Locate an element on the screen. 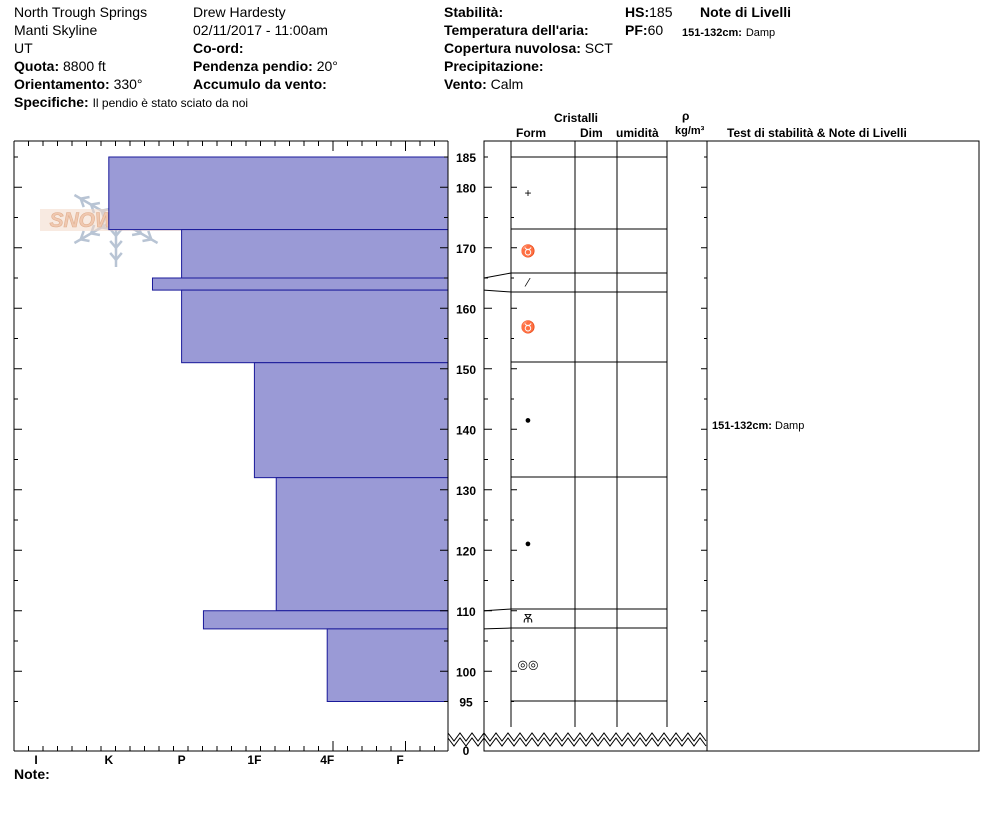 The image size is (994, 840). depth-tick-label: 170 is located at coordinates (466, 249).